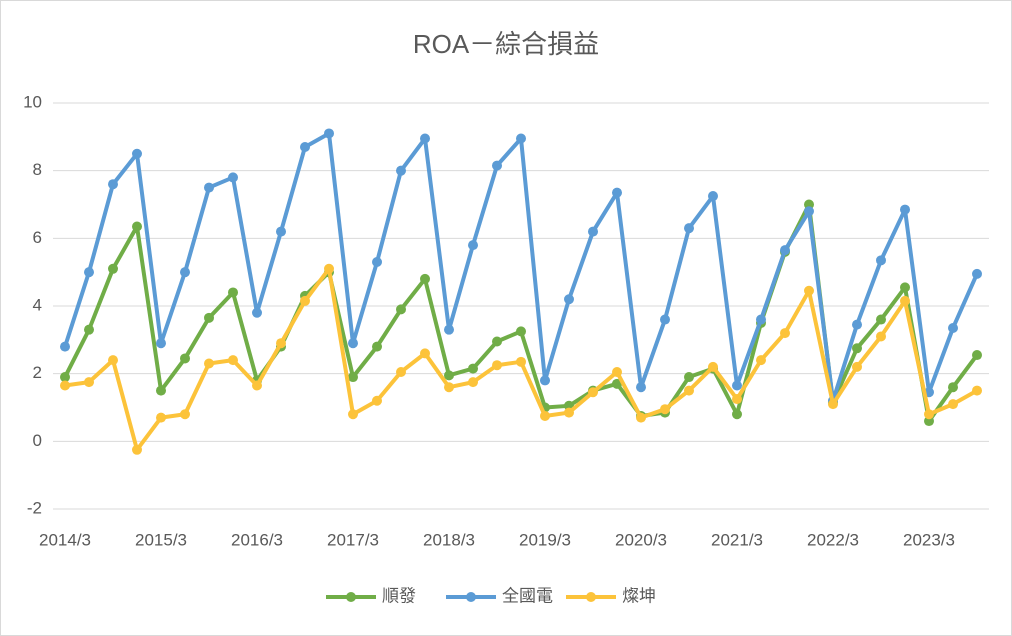 The image size is (1012, 636). What do you see at coordinates (161, 539) in the screenshot?
I see `x-tick-label: 2015/3` at bounding box center [161, 539].